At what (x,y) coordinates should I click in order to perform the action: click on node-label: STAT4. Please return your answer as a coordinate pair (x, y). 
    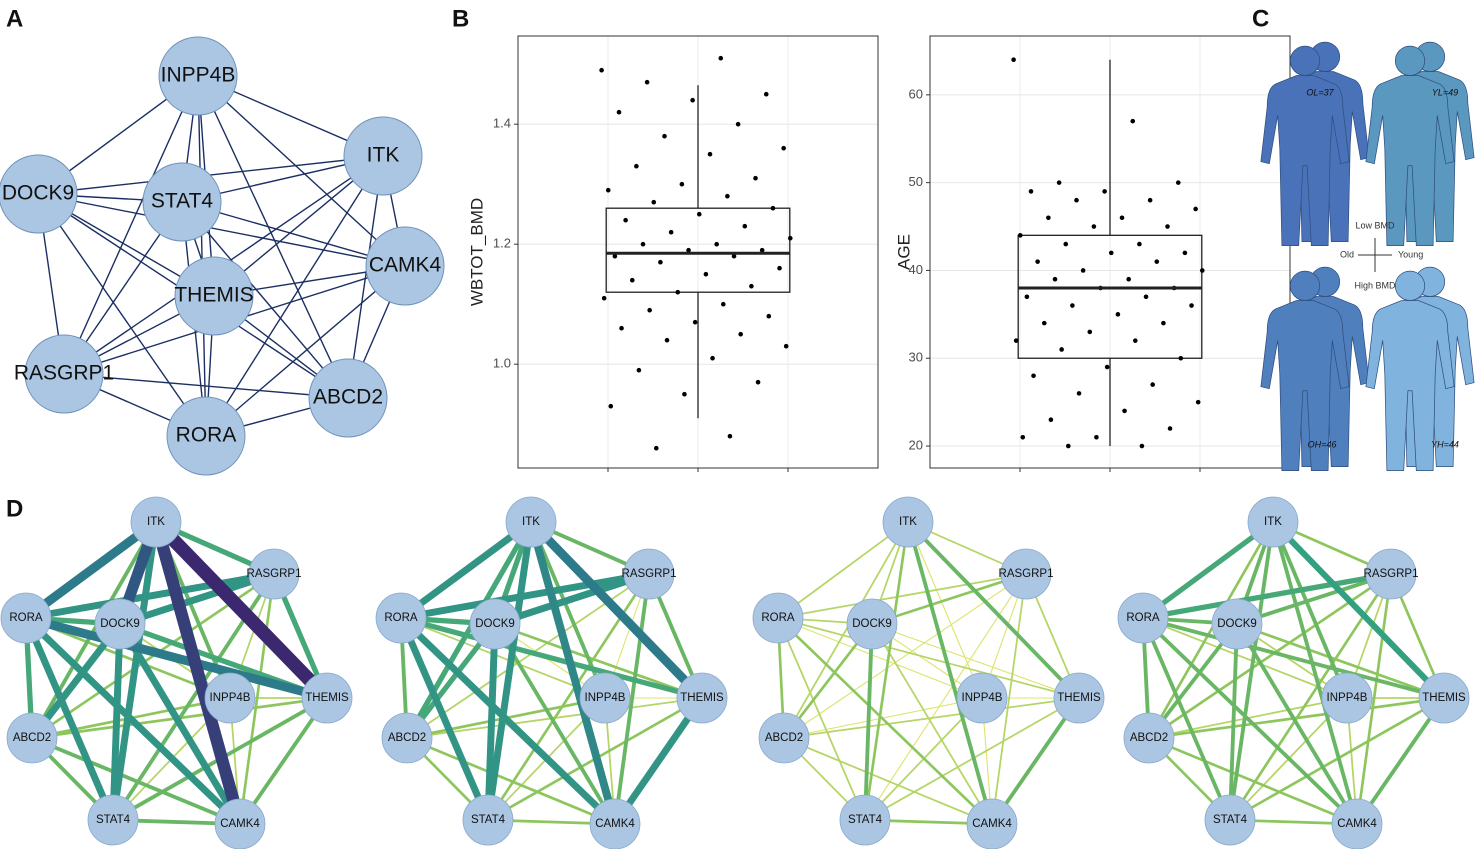
    Looking at the image, I should click on (113, 820).